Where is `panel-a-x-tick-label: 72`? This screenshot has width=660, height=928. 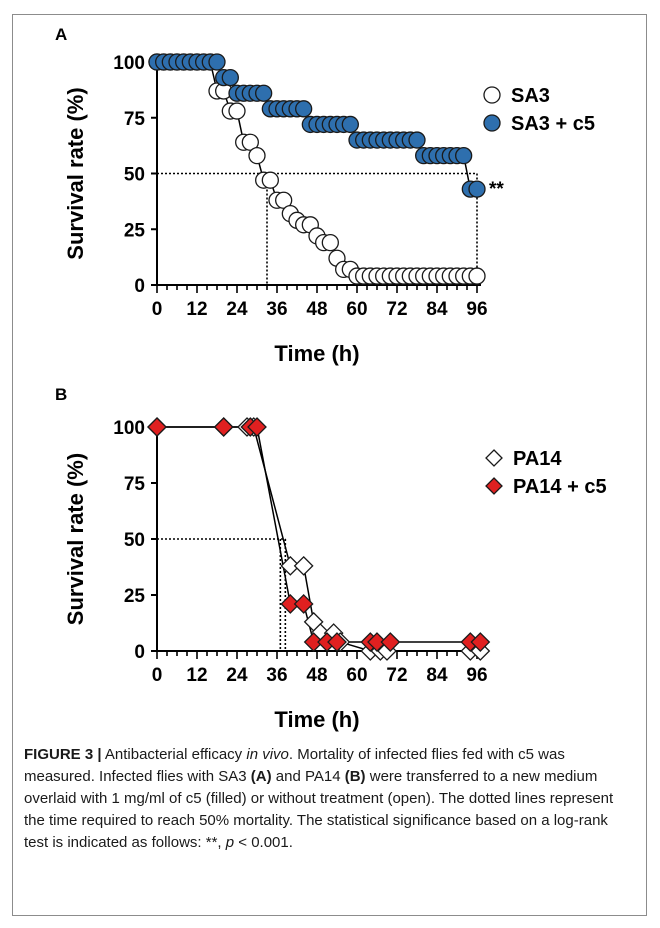 panel-a-x-tick-label: 72 is located at coordinates (396, 309).